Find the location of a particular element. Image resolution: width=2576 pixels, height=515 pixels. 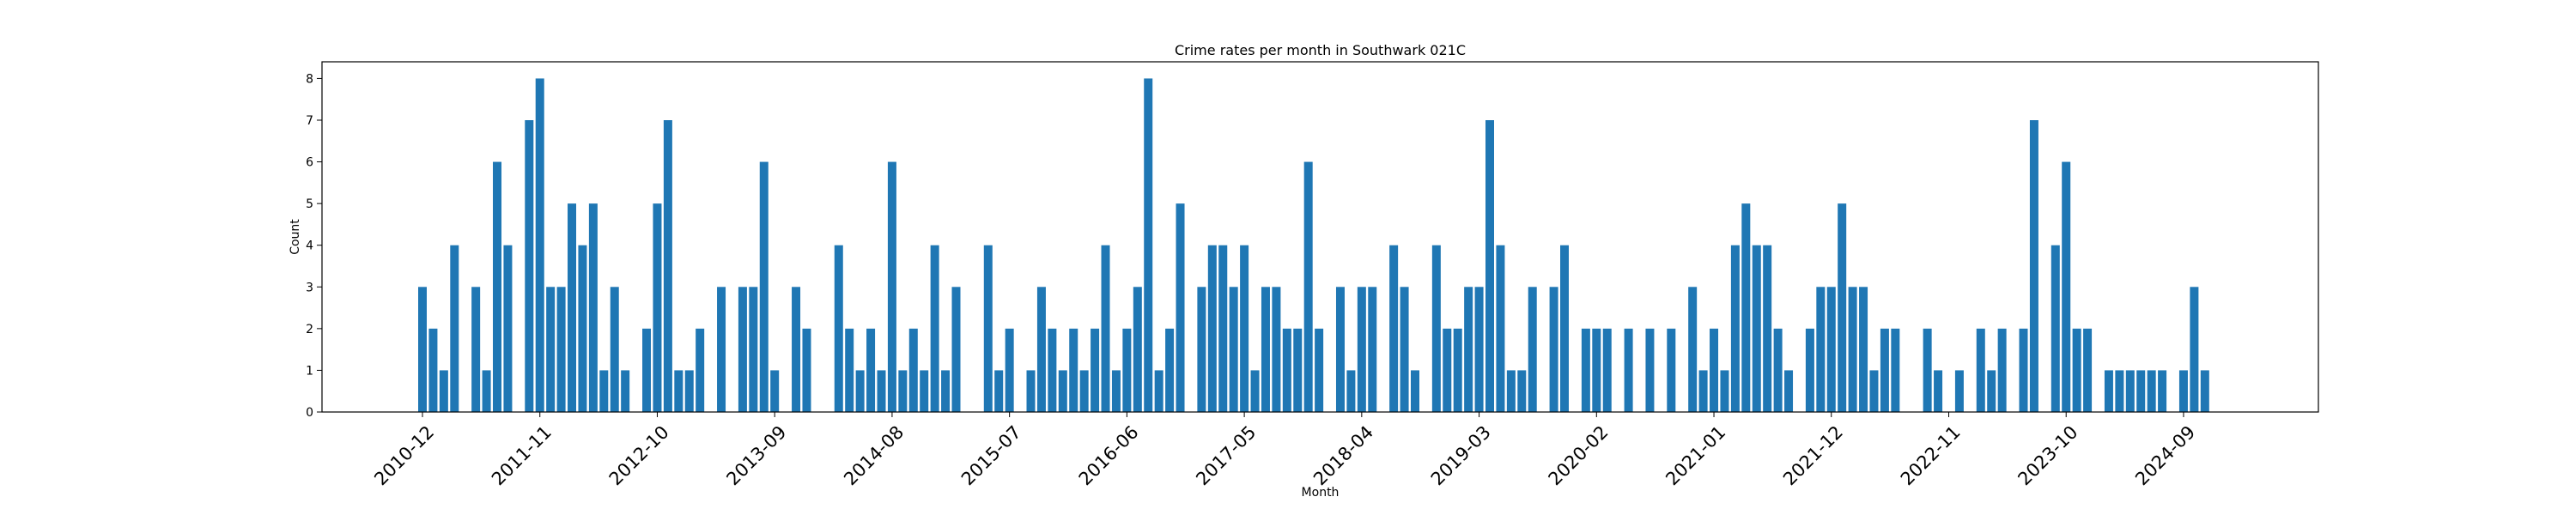

x-tick-label: 2017-05 is located at coordinates (1226, 455).